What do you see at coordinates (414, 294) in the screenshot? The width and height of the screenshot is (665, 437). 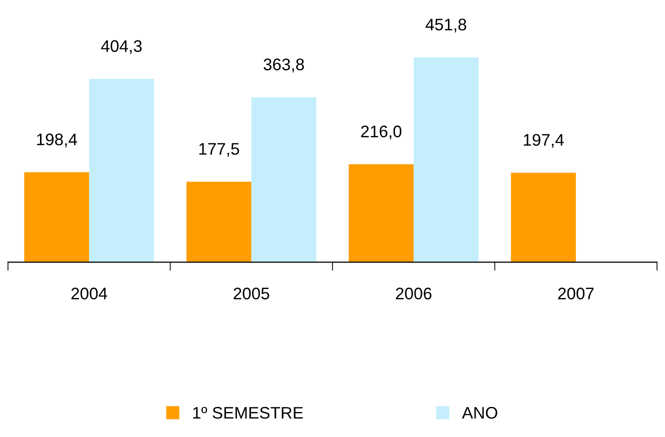 I see `x-tick-label: 2006` at bounding box center [414, 294].